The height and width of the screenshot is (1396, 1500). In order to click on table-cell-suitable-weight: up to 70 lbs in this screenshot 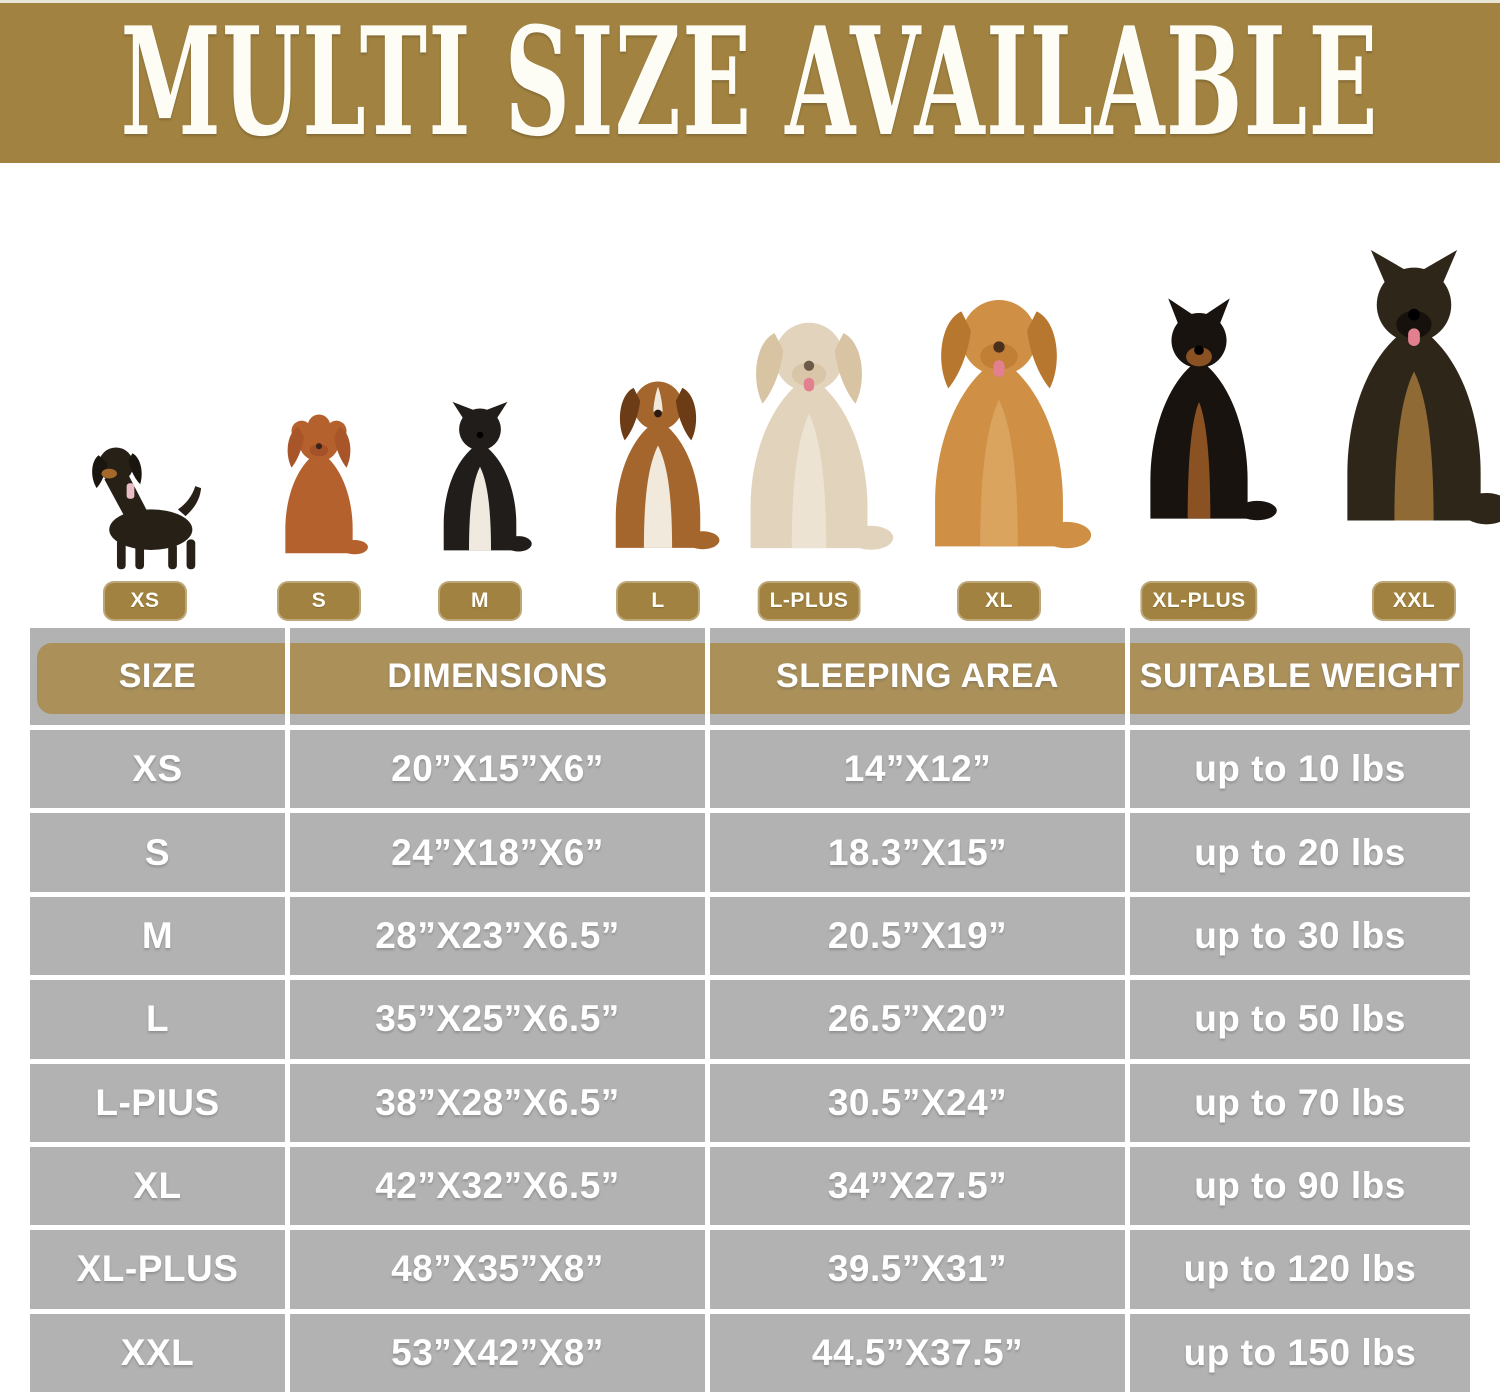, I will do `click(1300, 1102)`.